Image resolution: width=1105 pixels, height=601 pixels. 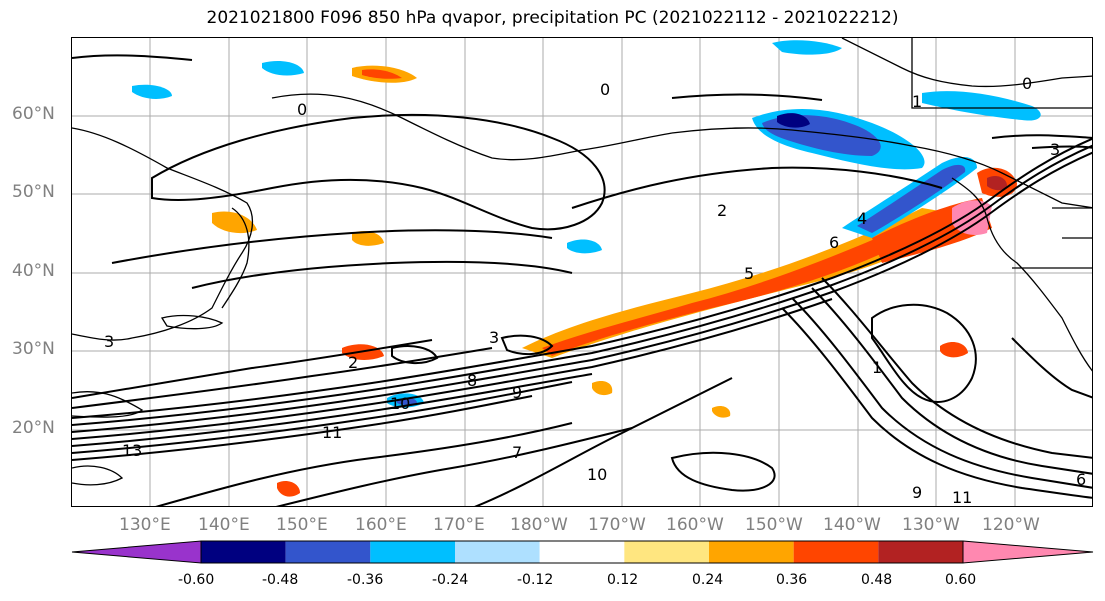 What do you see at coordinates (145, 525) in the screenshot?
I see `lon-label-130e: 130°E` at bounding box center [145, 525].